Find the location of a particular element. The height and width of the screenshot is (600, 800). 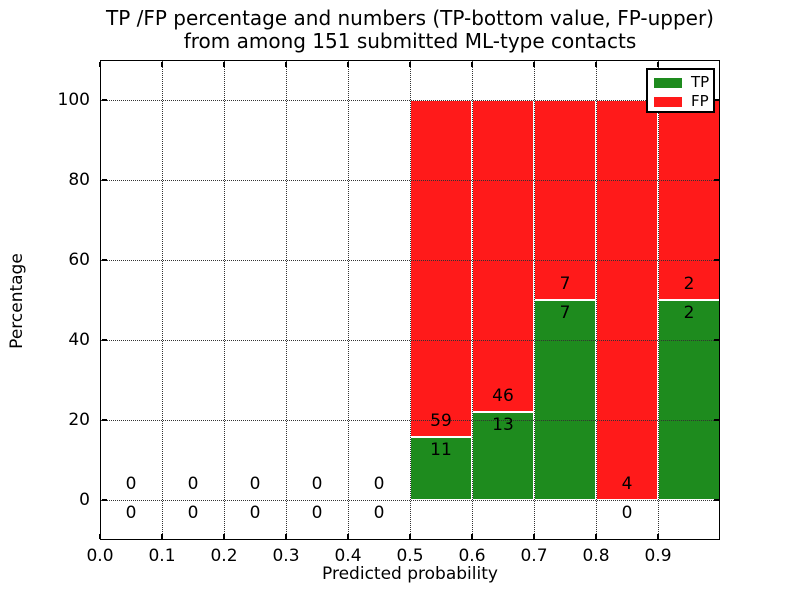

x-tick-label: 0.4 is located at coordinates (348, 556).